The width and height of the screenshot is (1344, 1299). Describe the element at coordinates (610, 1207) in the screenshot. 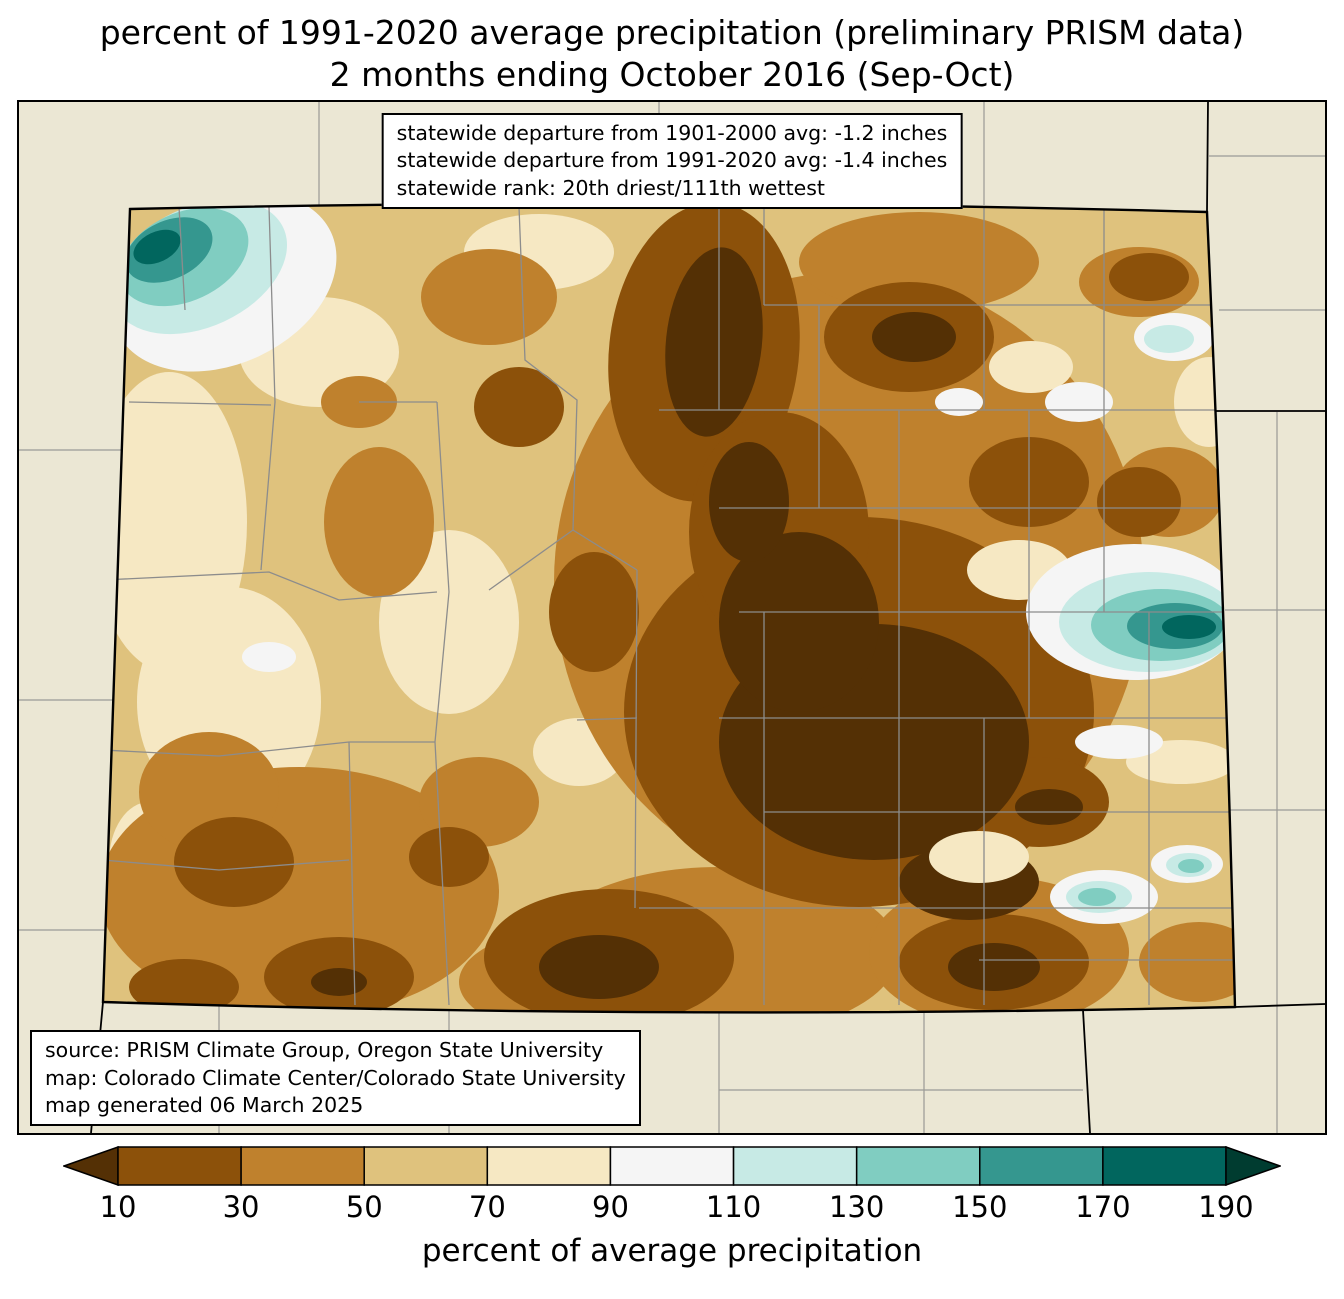

I see `colorbar-tick: 90` at that location.